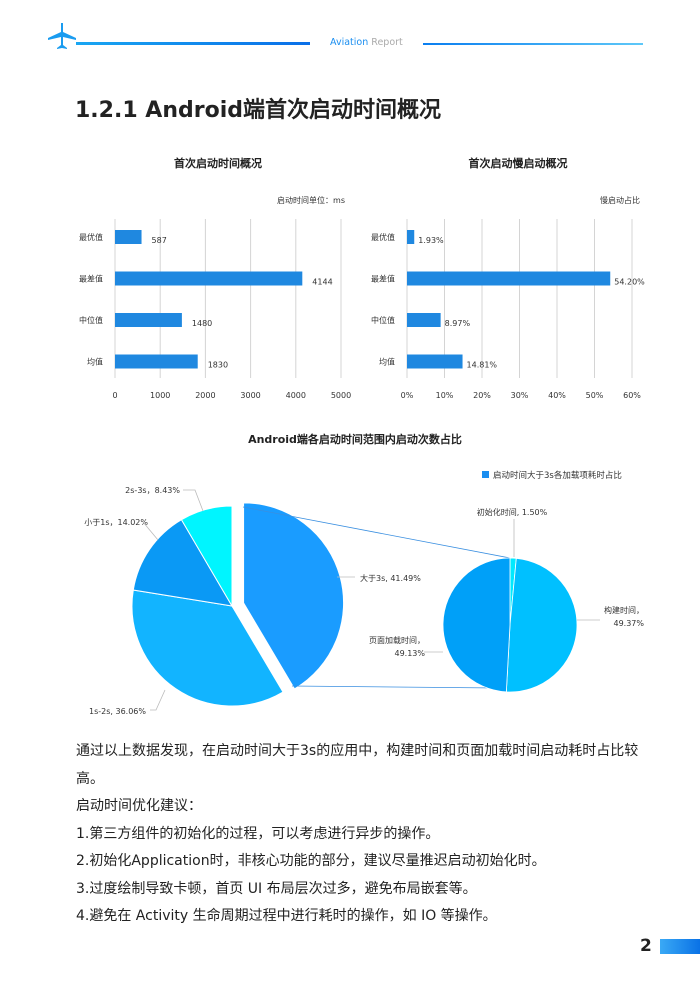  Describe the element at coordinates (512, 512) in the screenshot. I see `slice-label: 初始化时间, 1.50%` at that location.